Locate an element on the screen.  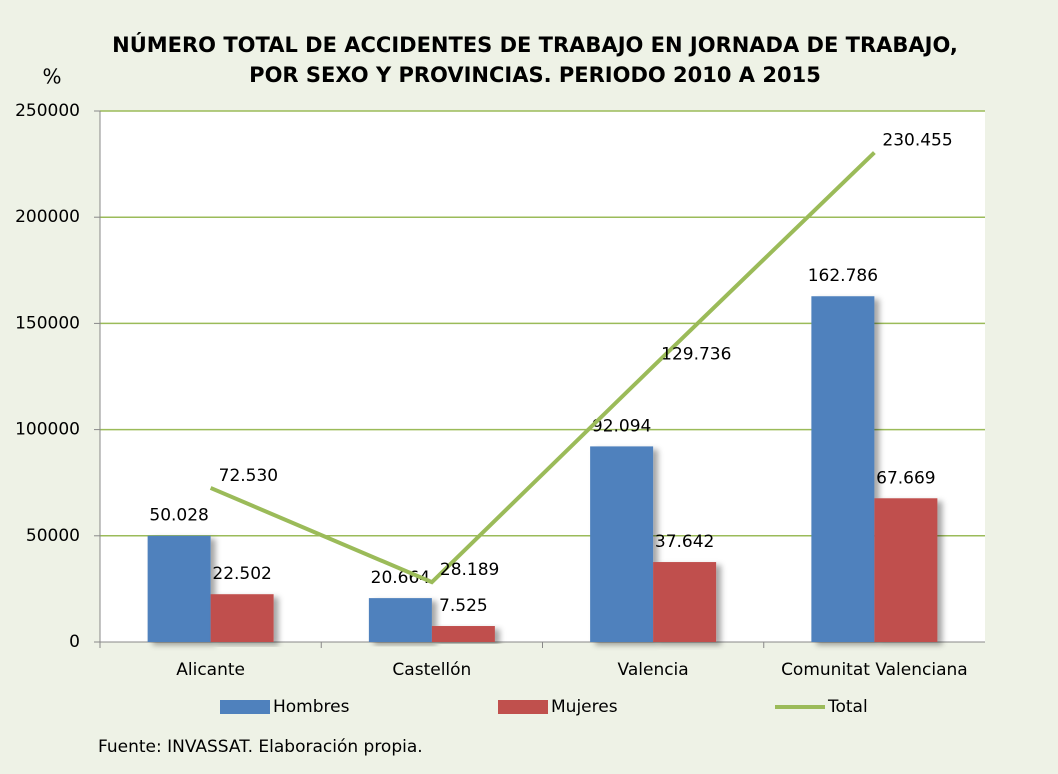
data-label: 129.736 is located at coordinates (696, 354).